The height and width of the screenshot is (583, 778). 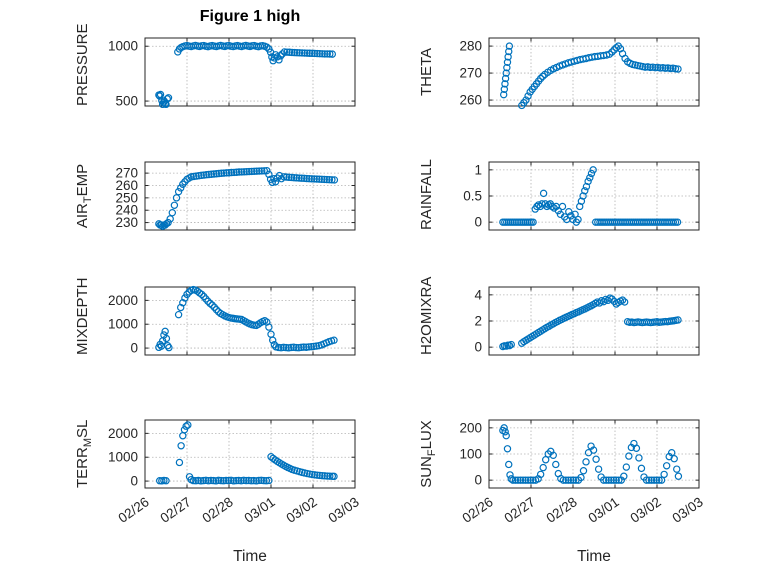 I want to click on ylabel-subscript: F, so click(x=432, y=453).